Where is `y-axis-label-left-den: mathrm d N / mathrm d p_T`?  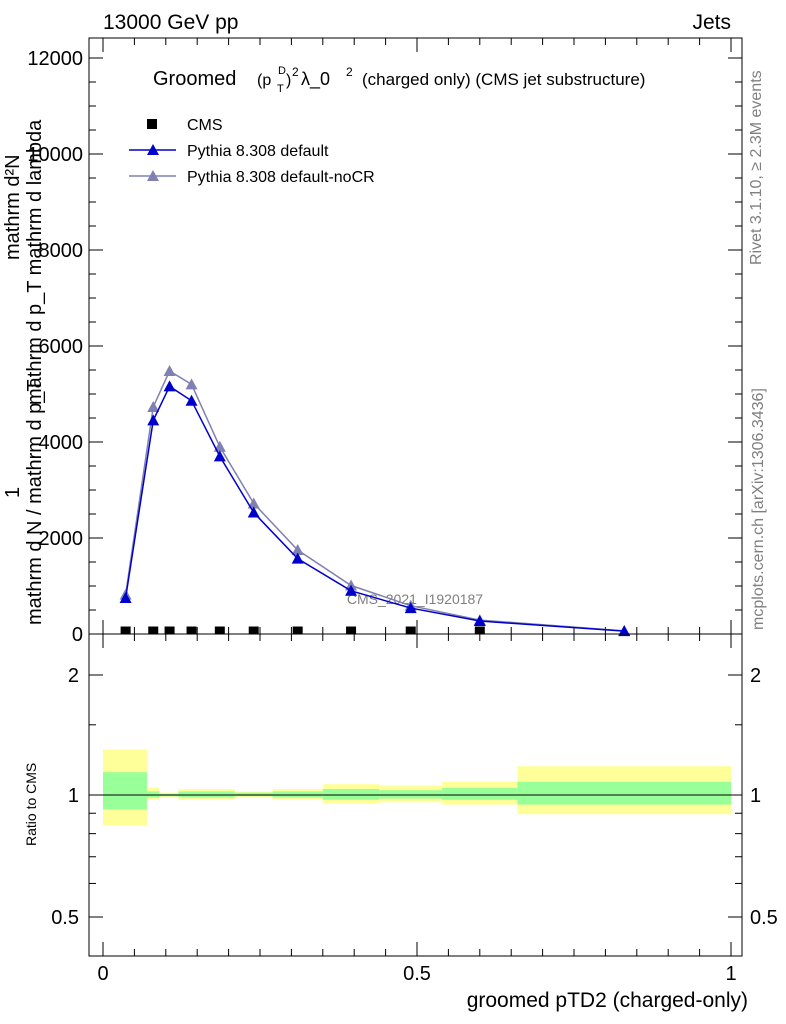
y-axis-label-left-den: mathrm d N / mathrm d p_T is located at coordinates (35, 502).